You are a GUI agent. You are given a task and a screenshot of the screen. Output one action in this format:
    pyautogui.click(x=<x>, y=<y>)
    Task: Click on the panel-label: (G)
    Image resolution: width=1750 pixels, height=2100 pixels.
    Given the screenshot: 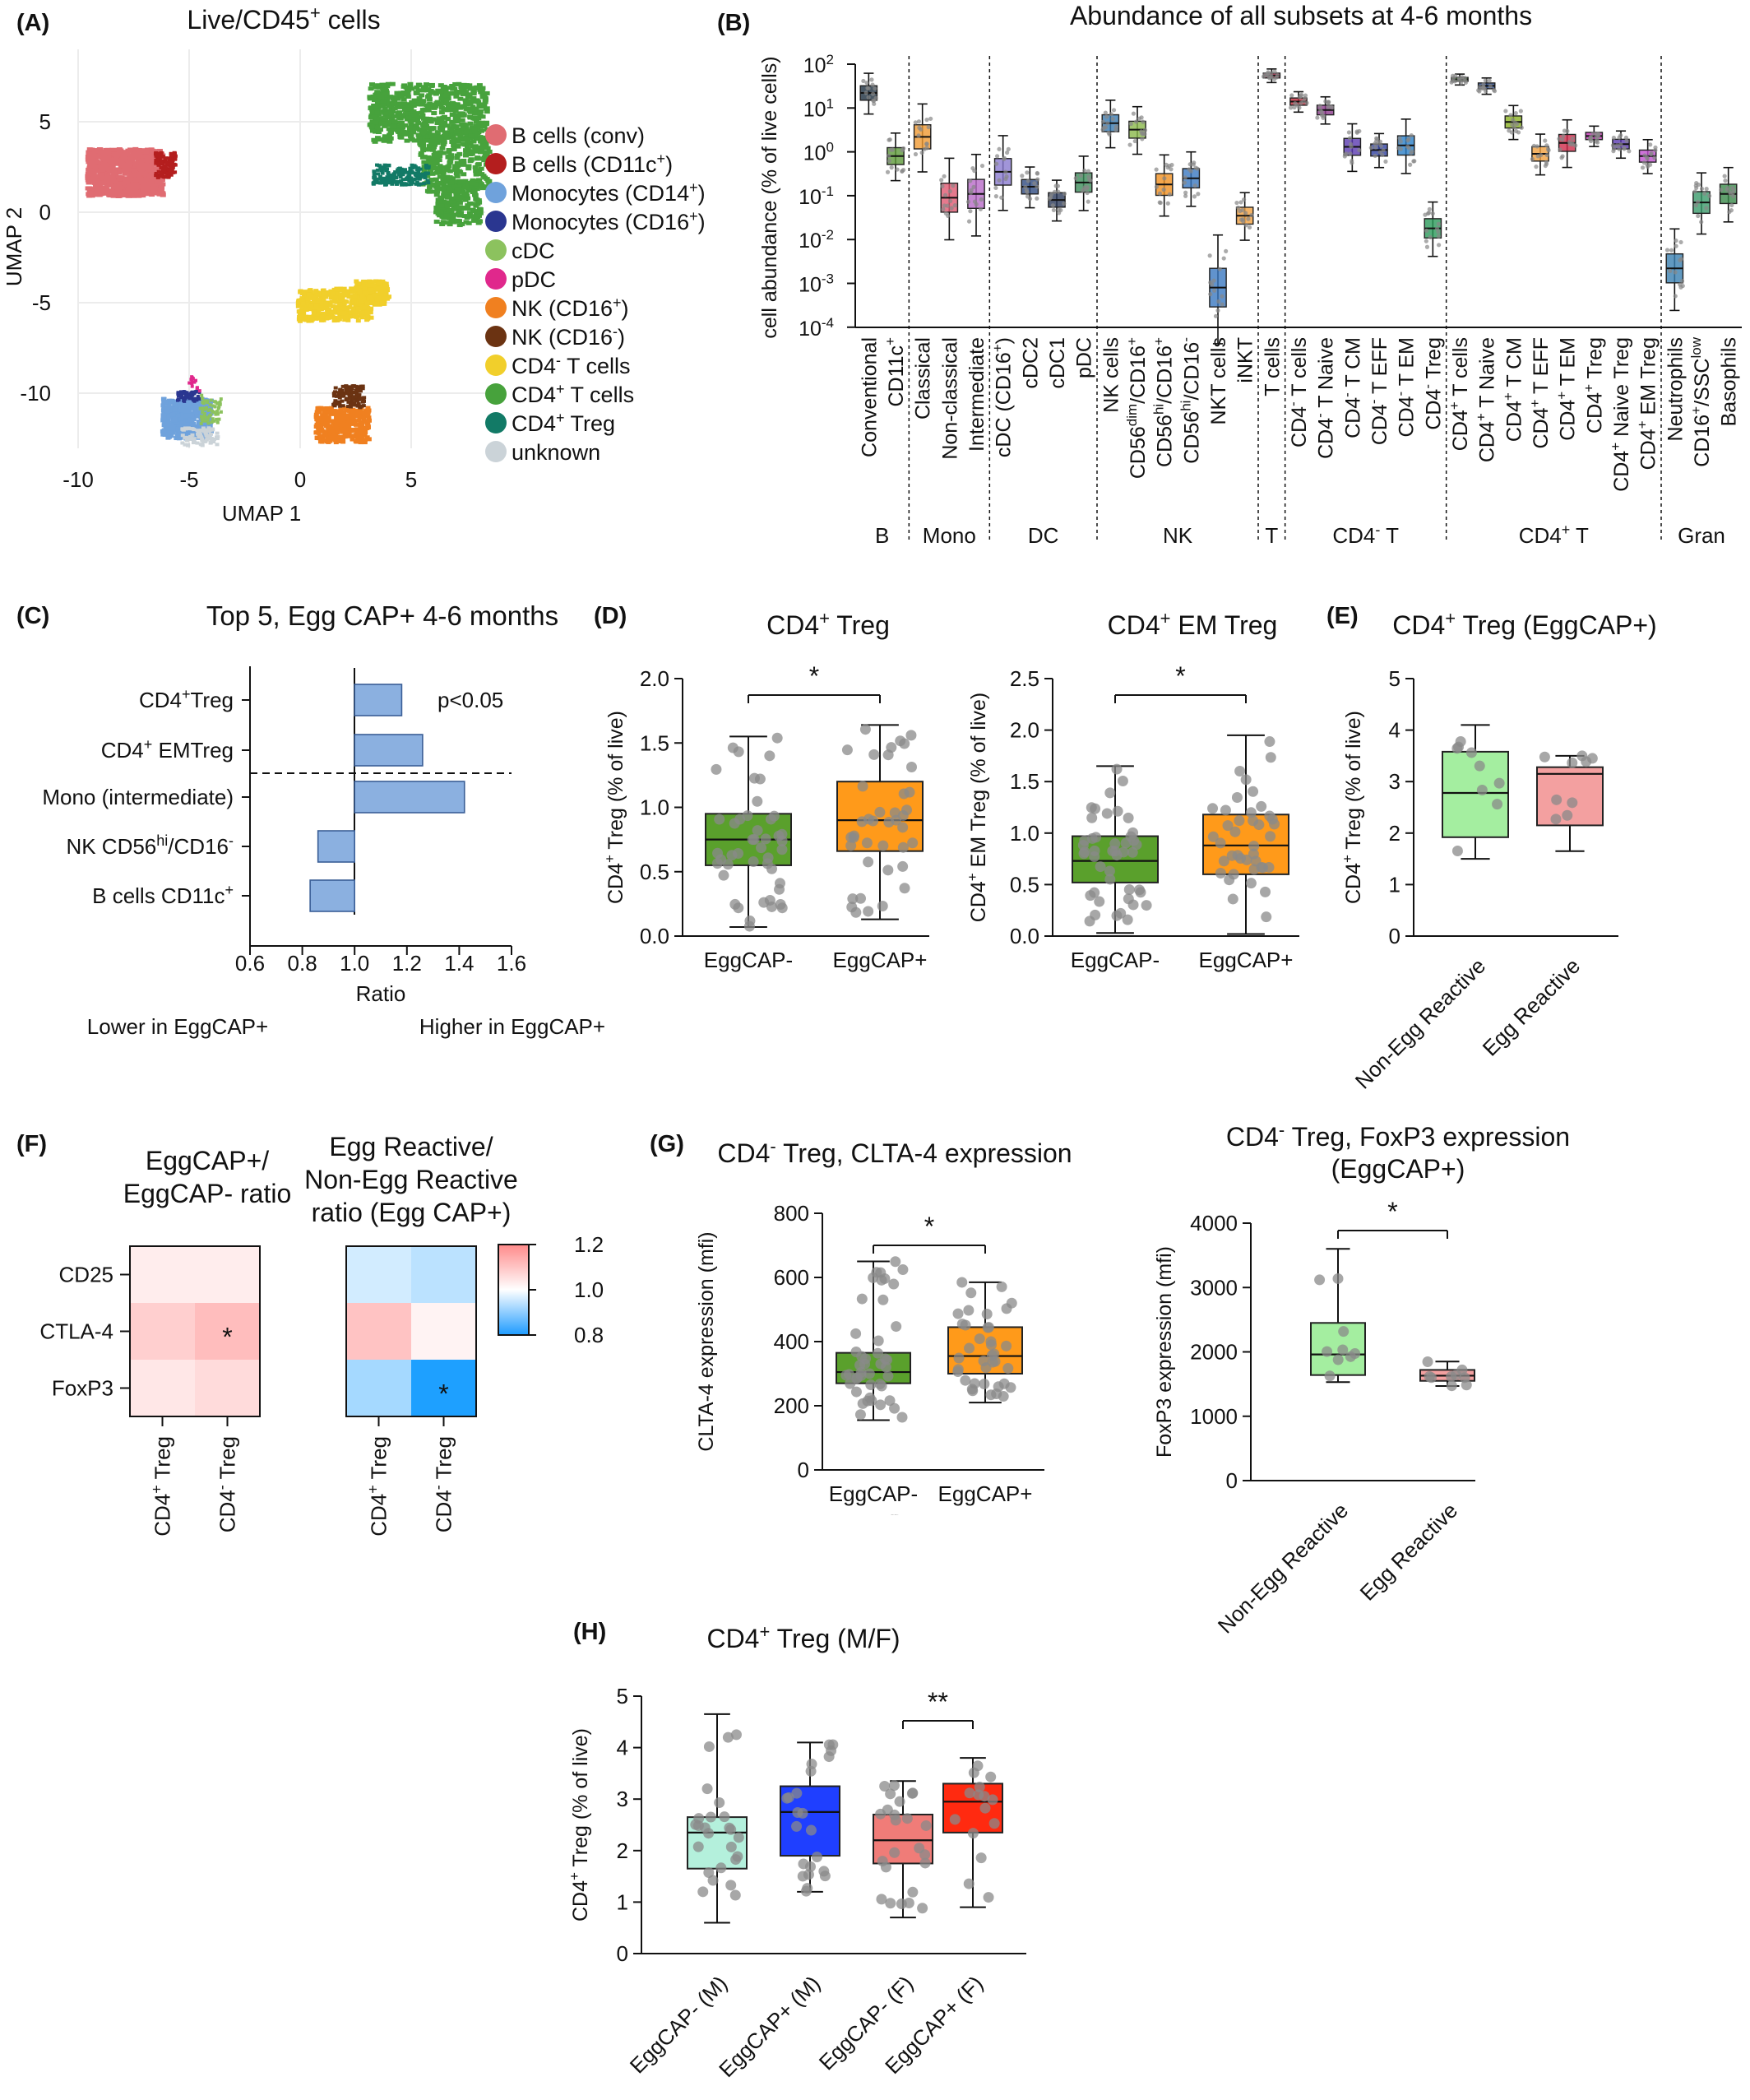 What is the action you would take?
    pyautogui.click(x=667, y=1144)
    